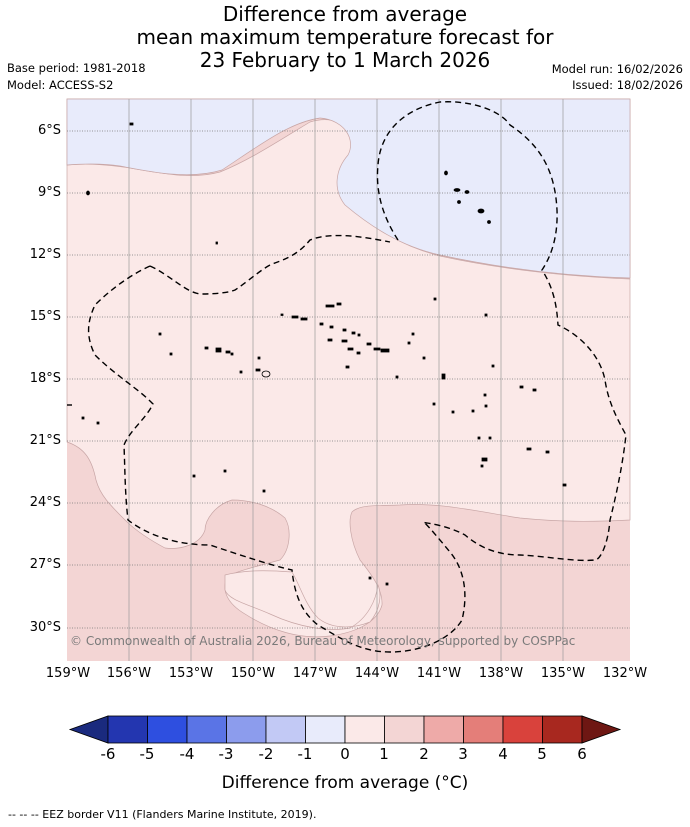 Image resolution: width=690 pixels, height=827 pixels. What do you see at coordinates (45, 564) in the screenshot?
I see `lat-label-27s: 27°S` at bounding box center [45, 564].